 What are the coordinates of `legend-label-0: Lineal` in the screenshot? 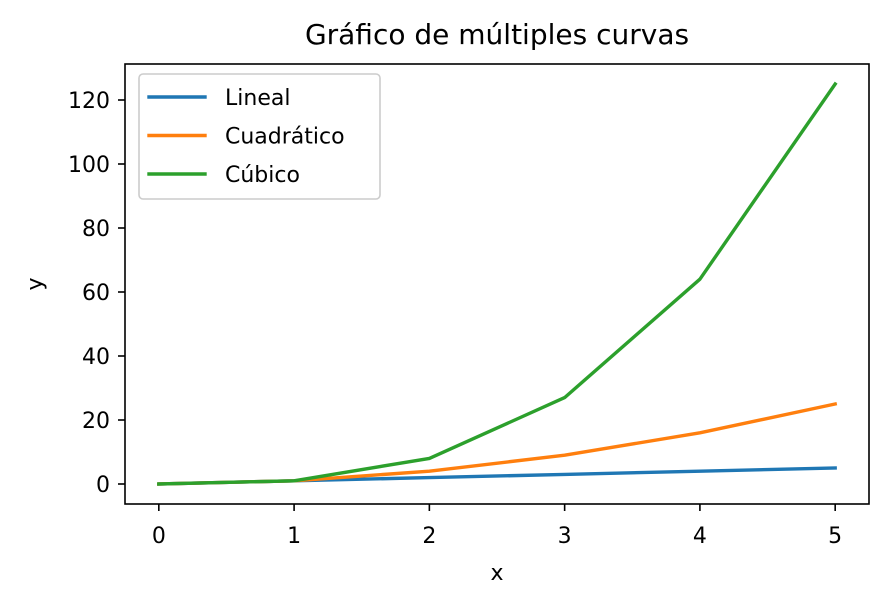 It's located at (257, 98).